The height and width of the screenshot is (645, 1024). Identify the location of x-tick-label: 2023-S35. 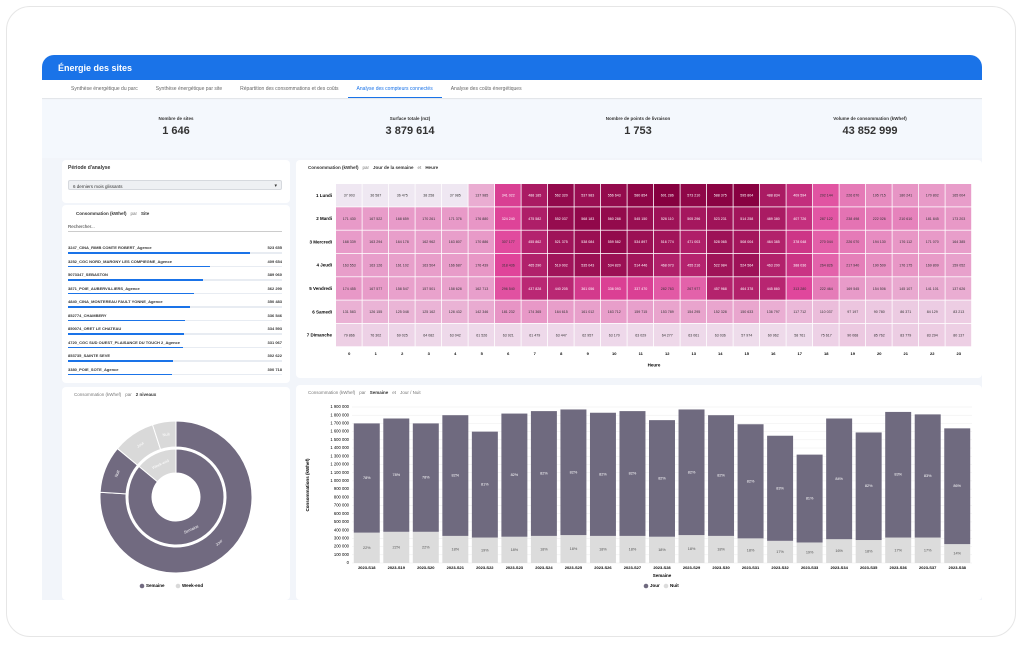
(869, 567).